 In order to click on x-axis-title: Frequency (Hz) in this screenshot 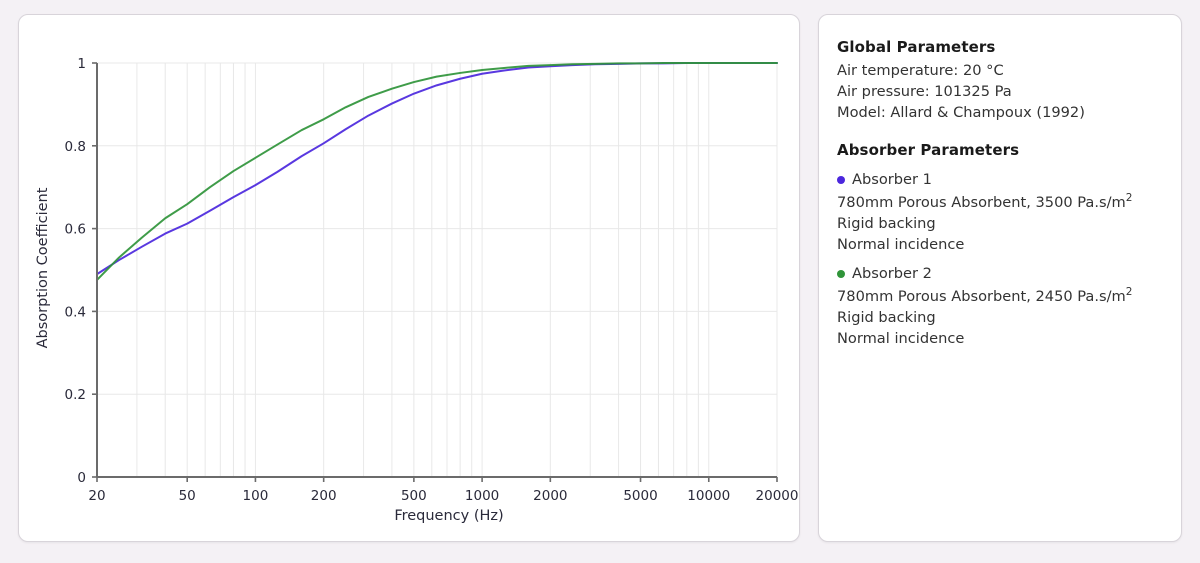, I will do `click(448, 516)`.